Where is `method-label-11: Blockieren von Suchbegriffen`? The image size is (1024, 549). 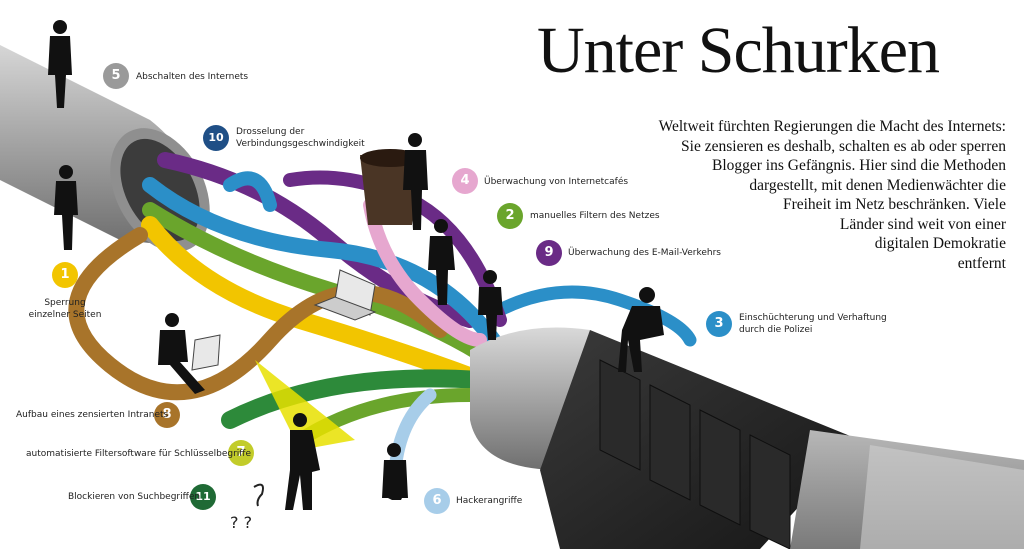
method-label-11: Blockieren von Suchbegriffen is located at coordinates (134, 497).